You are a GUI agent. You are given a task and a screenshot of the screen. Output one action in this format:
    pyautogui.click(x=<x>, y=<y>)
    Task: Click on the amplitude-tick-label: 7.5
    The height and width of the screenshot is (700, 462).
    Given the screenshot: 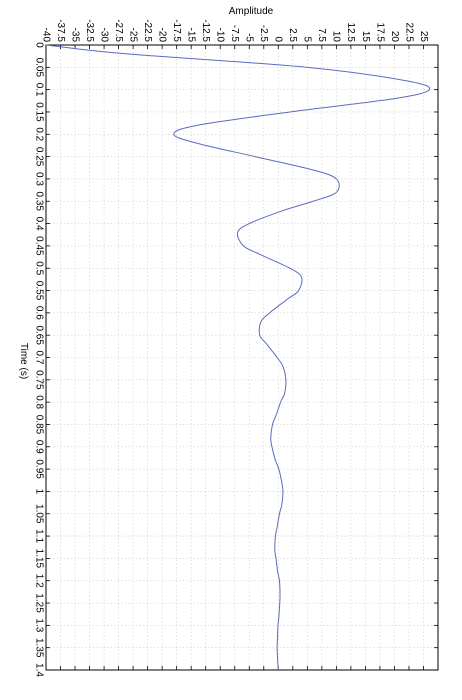 What is the action you would take?
    pyautogui.click(x=321, y=35)
    